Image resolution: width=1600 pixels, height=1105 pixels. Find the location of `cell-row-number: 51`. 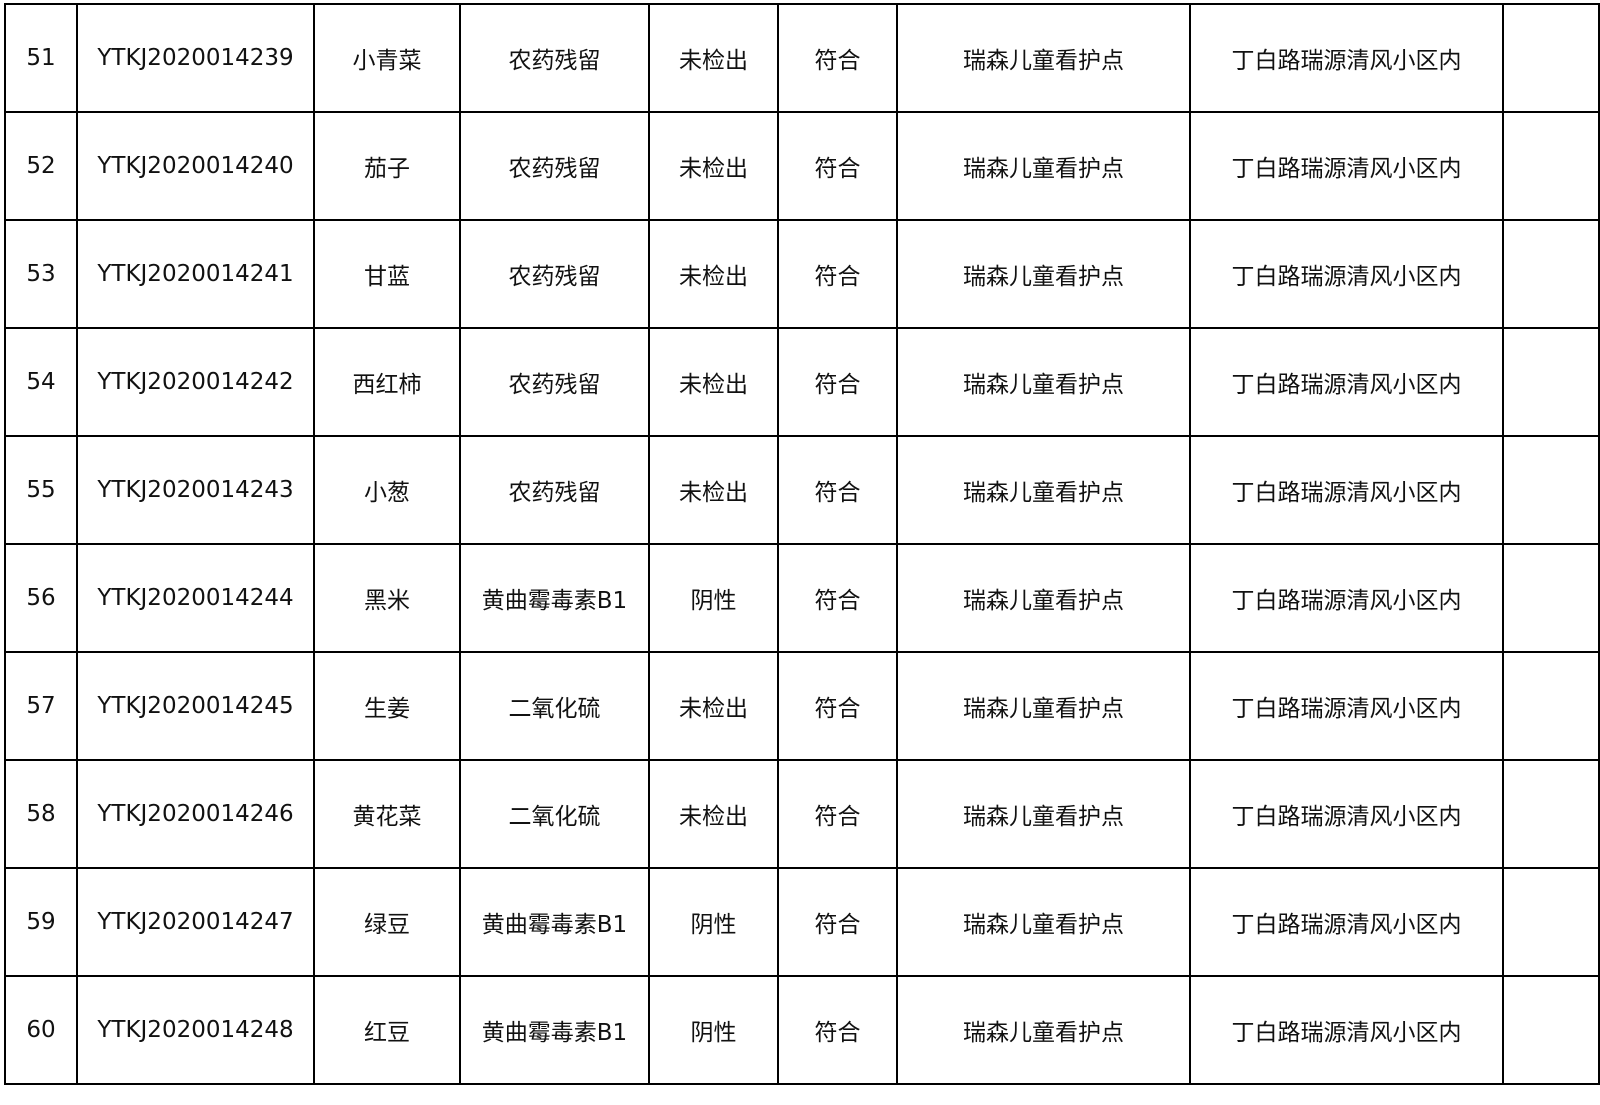

cell-row-number: 51 is located at coordinates (41, 58).